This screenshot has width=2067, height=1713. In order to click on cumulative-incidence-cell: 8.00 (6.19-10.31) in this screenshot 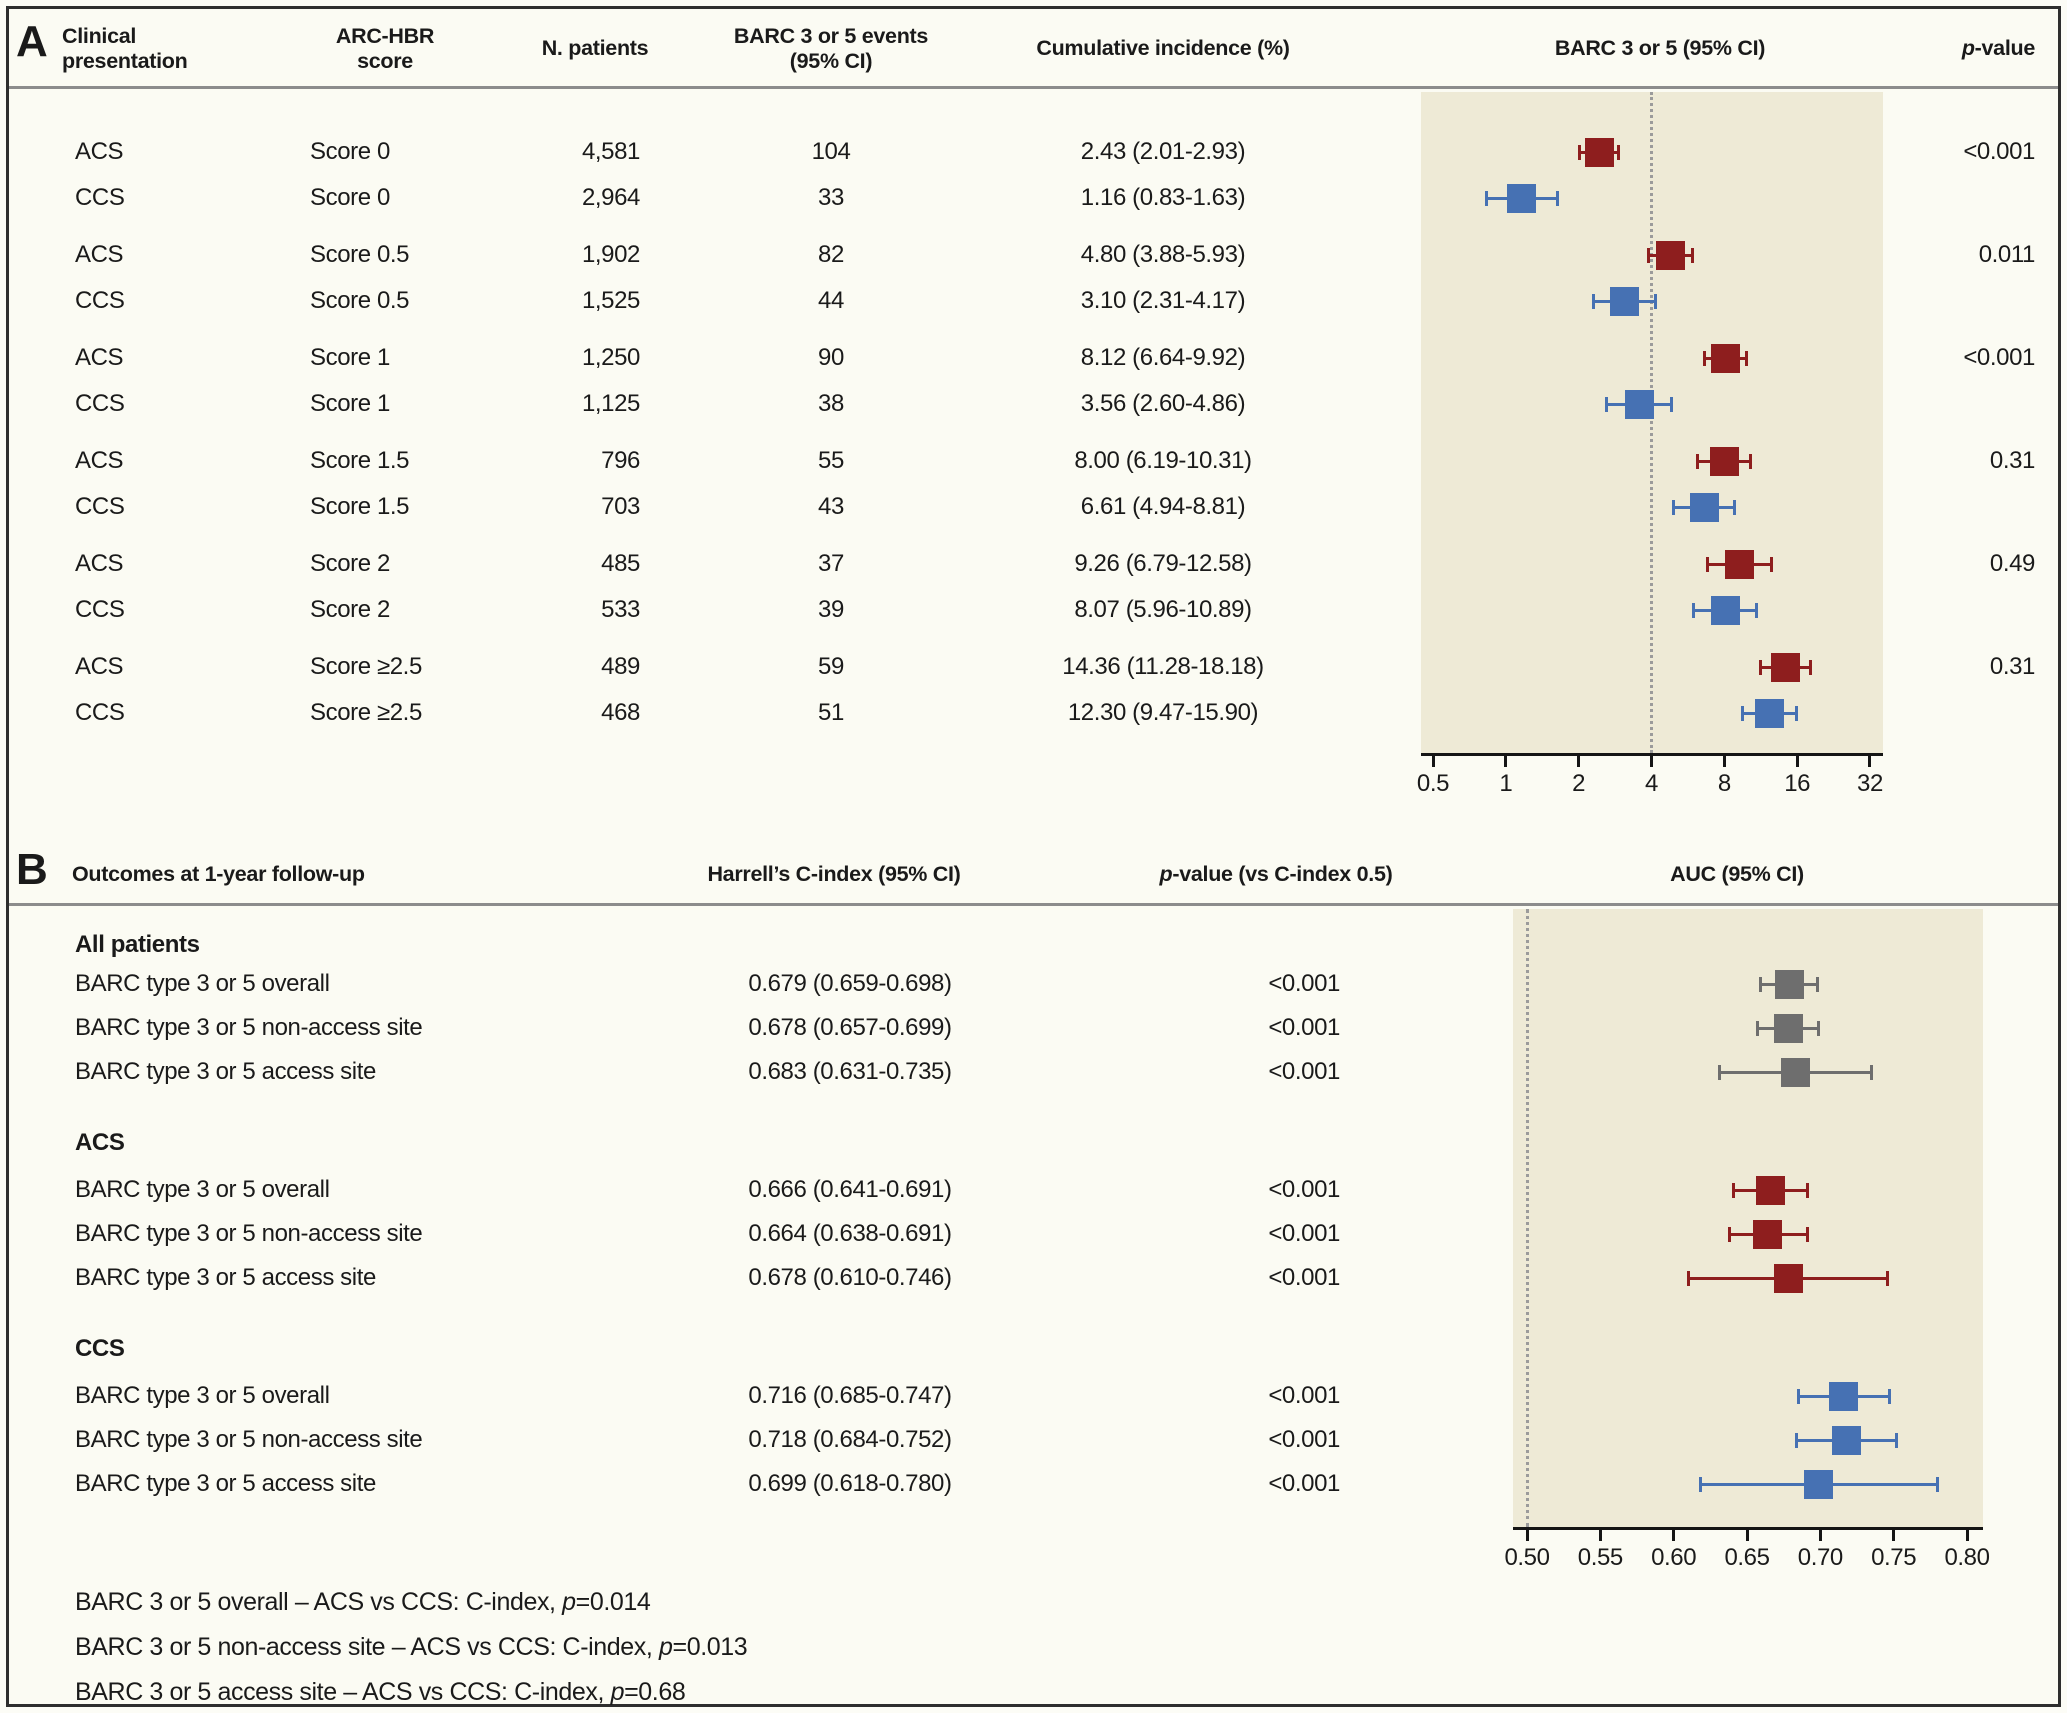, I will do `click(1163, 460)`.